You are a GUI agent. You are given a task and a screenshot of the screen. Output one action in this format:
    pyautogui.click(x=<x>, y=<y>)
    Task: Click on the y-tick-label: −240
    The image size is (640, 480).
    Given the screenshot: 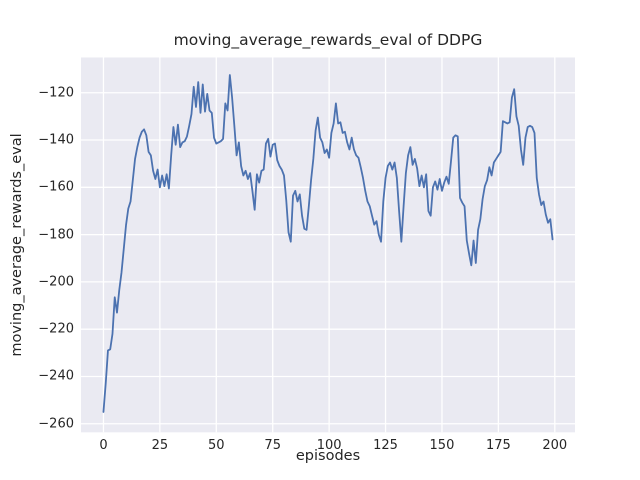 What is the action you would take?
    pyautogui.click(x=56, y=376)
    